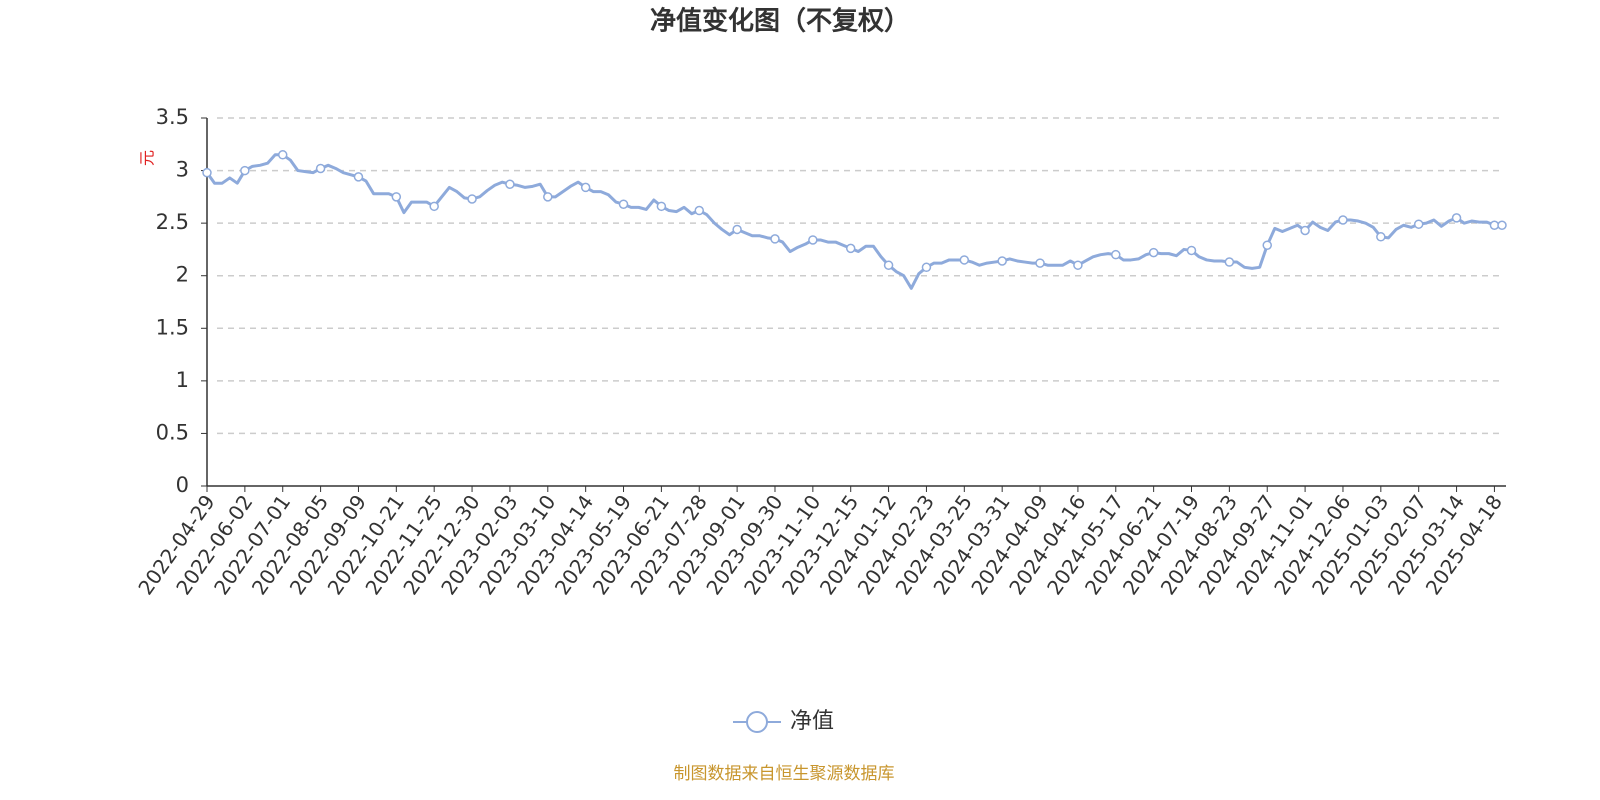 Image resolution: width=1600 pixels, height=800 pixels. What do you see at coordinates (172, 222) in the screenshot?
I see `y-tick-label: 2.5` at bounding box center [172, 222].